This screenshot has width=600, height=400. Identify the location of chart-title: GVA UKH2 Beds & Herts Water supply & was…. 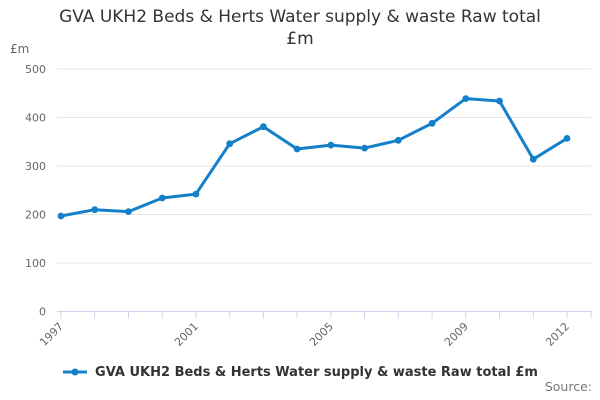
(300, 28).